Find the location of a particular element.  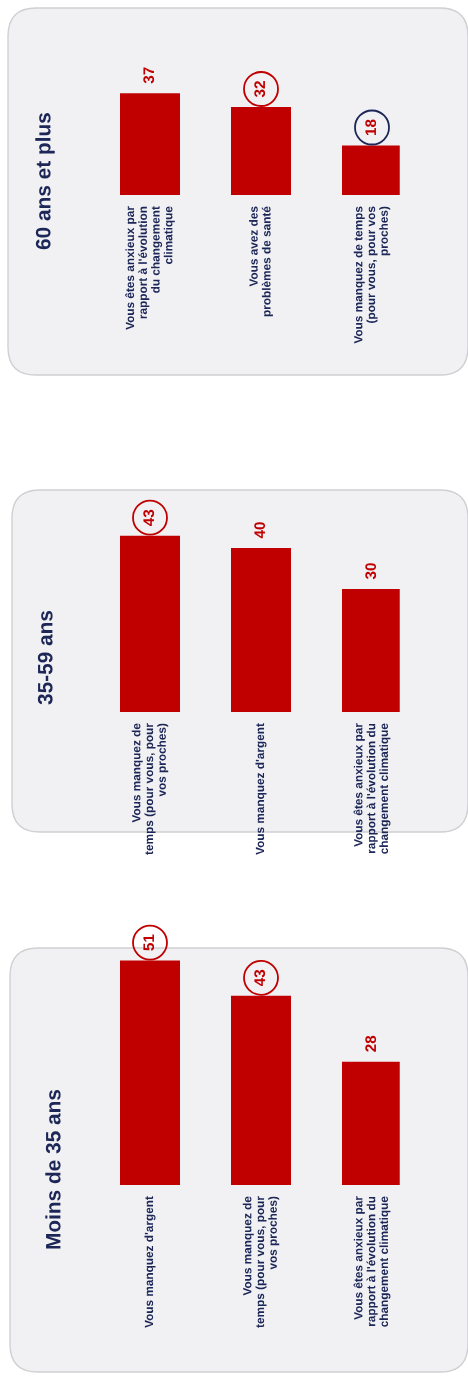

data-label: 30 is located at coordinates (371, 571).